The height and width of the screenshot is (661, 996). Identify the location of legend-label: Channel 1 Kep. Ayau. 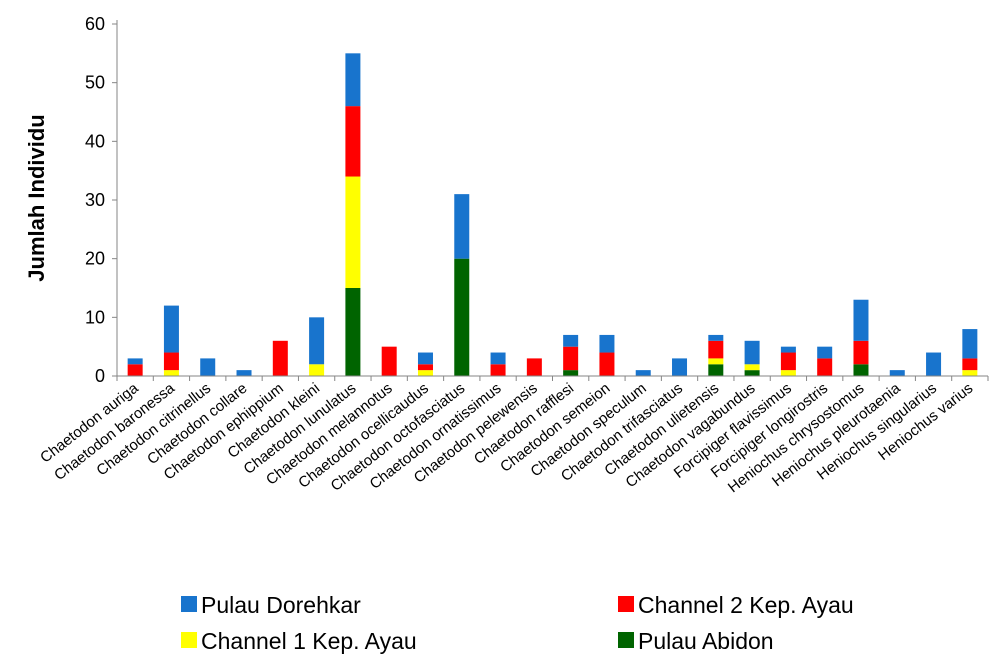
(309, 641).